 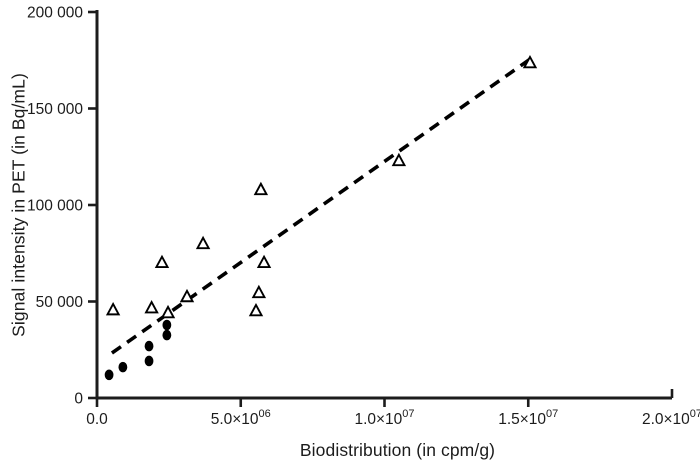 What do you see at coordinates (55, 206) in the screenshot?
I see `y-tick-label: 100 000` at bounding box center [55, 206].